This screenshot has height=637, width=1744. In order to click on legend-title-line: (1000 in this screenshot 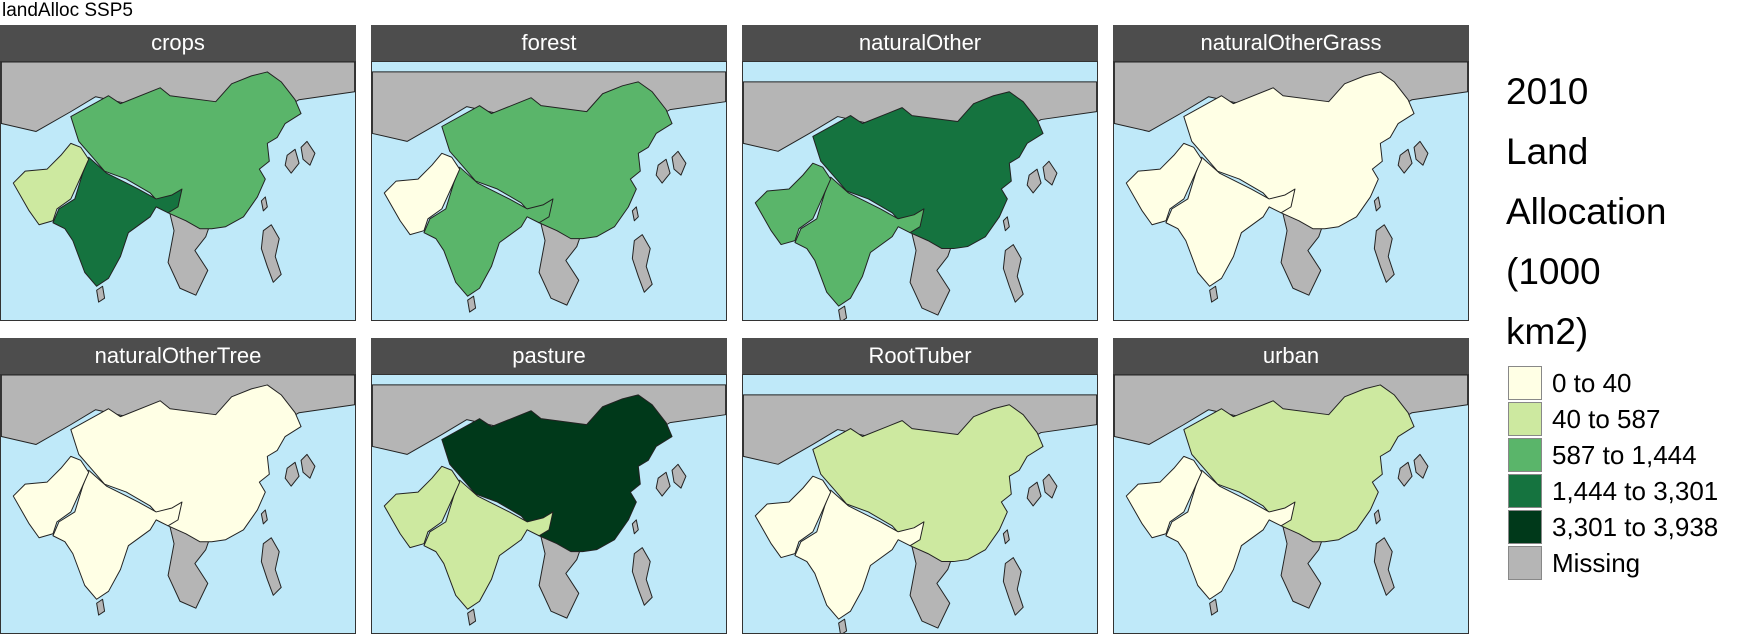, I will do `click(1553, 271)`.